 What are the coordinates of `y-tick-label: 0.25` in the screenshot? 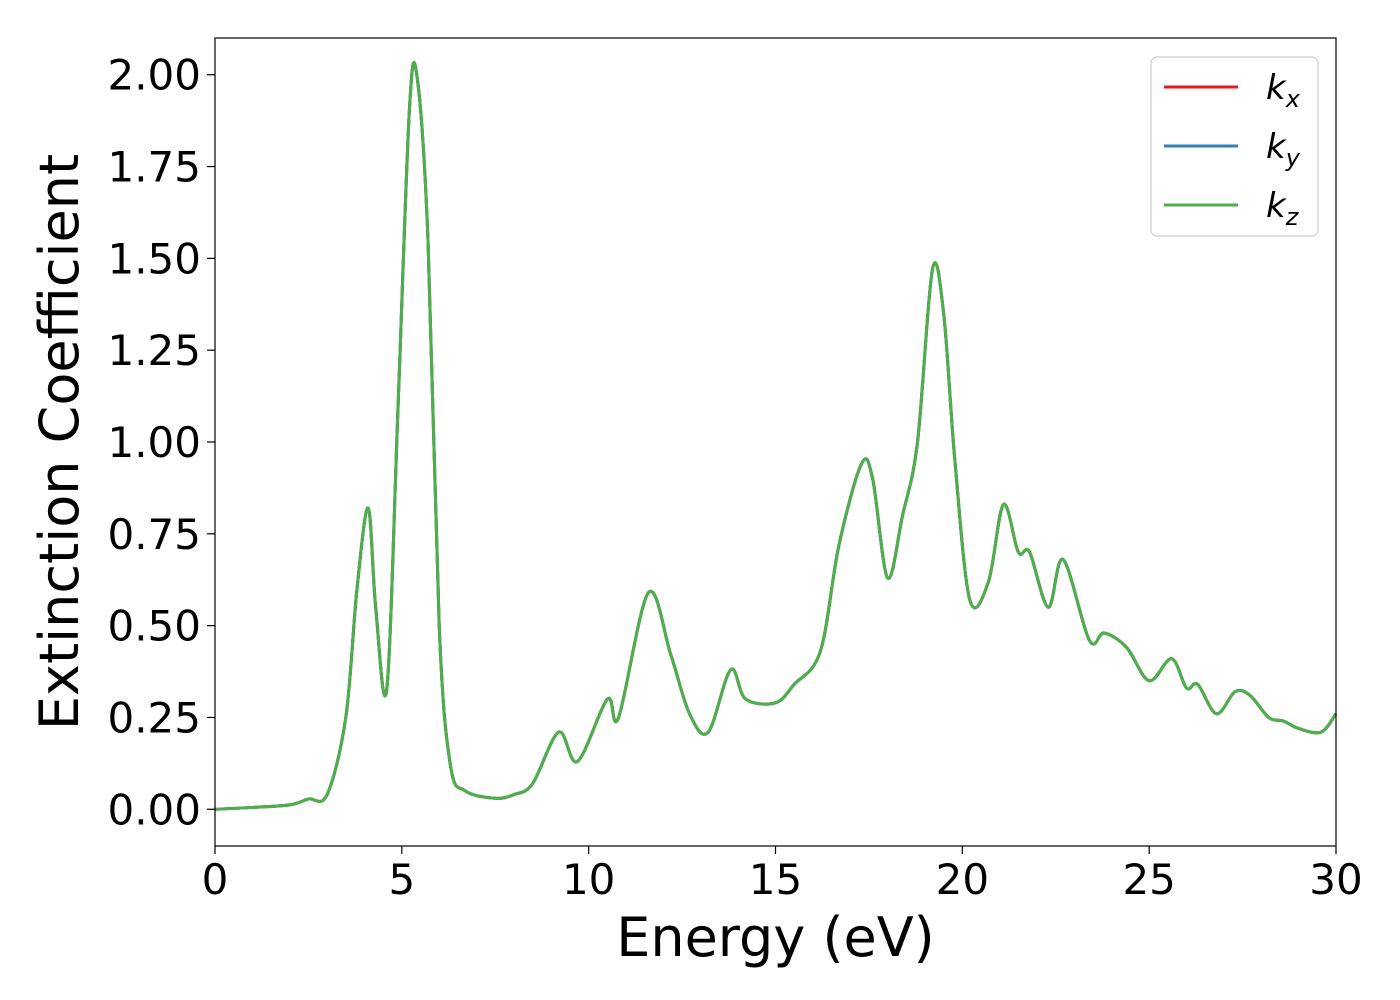 It's located at (154, 717).